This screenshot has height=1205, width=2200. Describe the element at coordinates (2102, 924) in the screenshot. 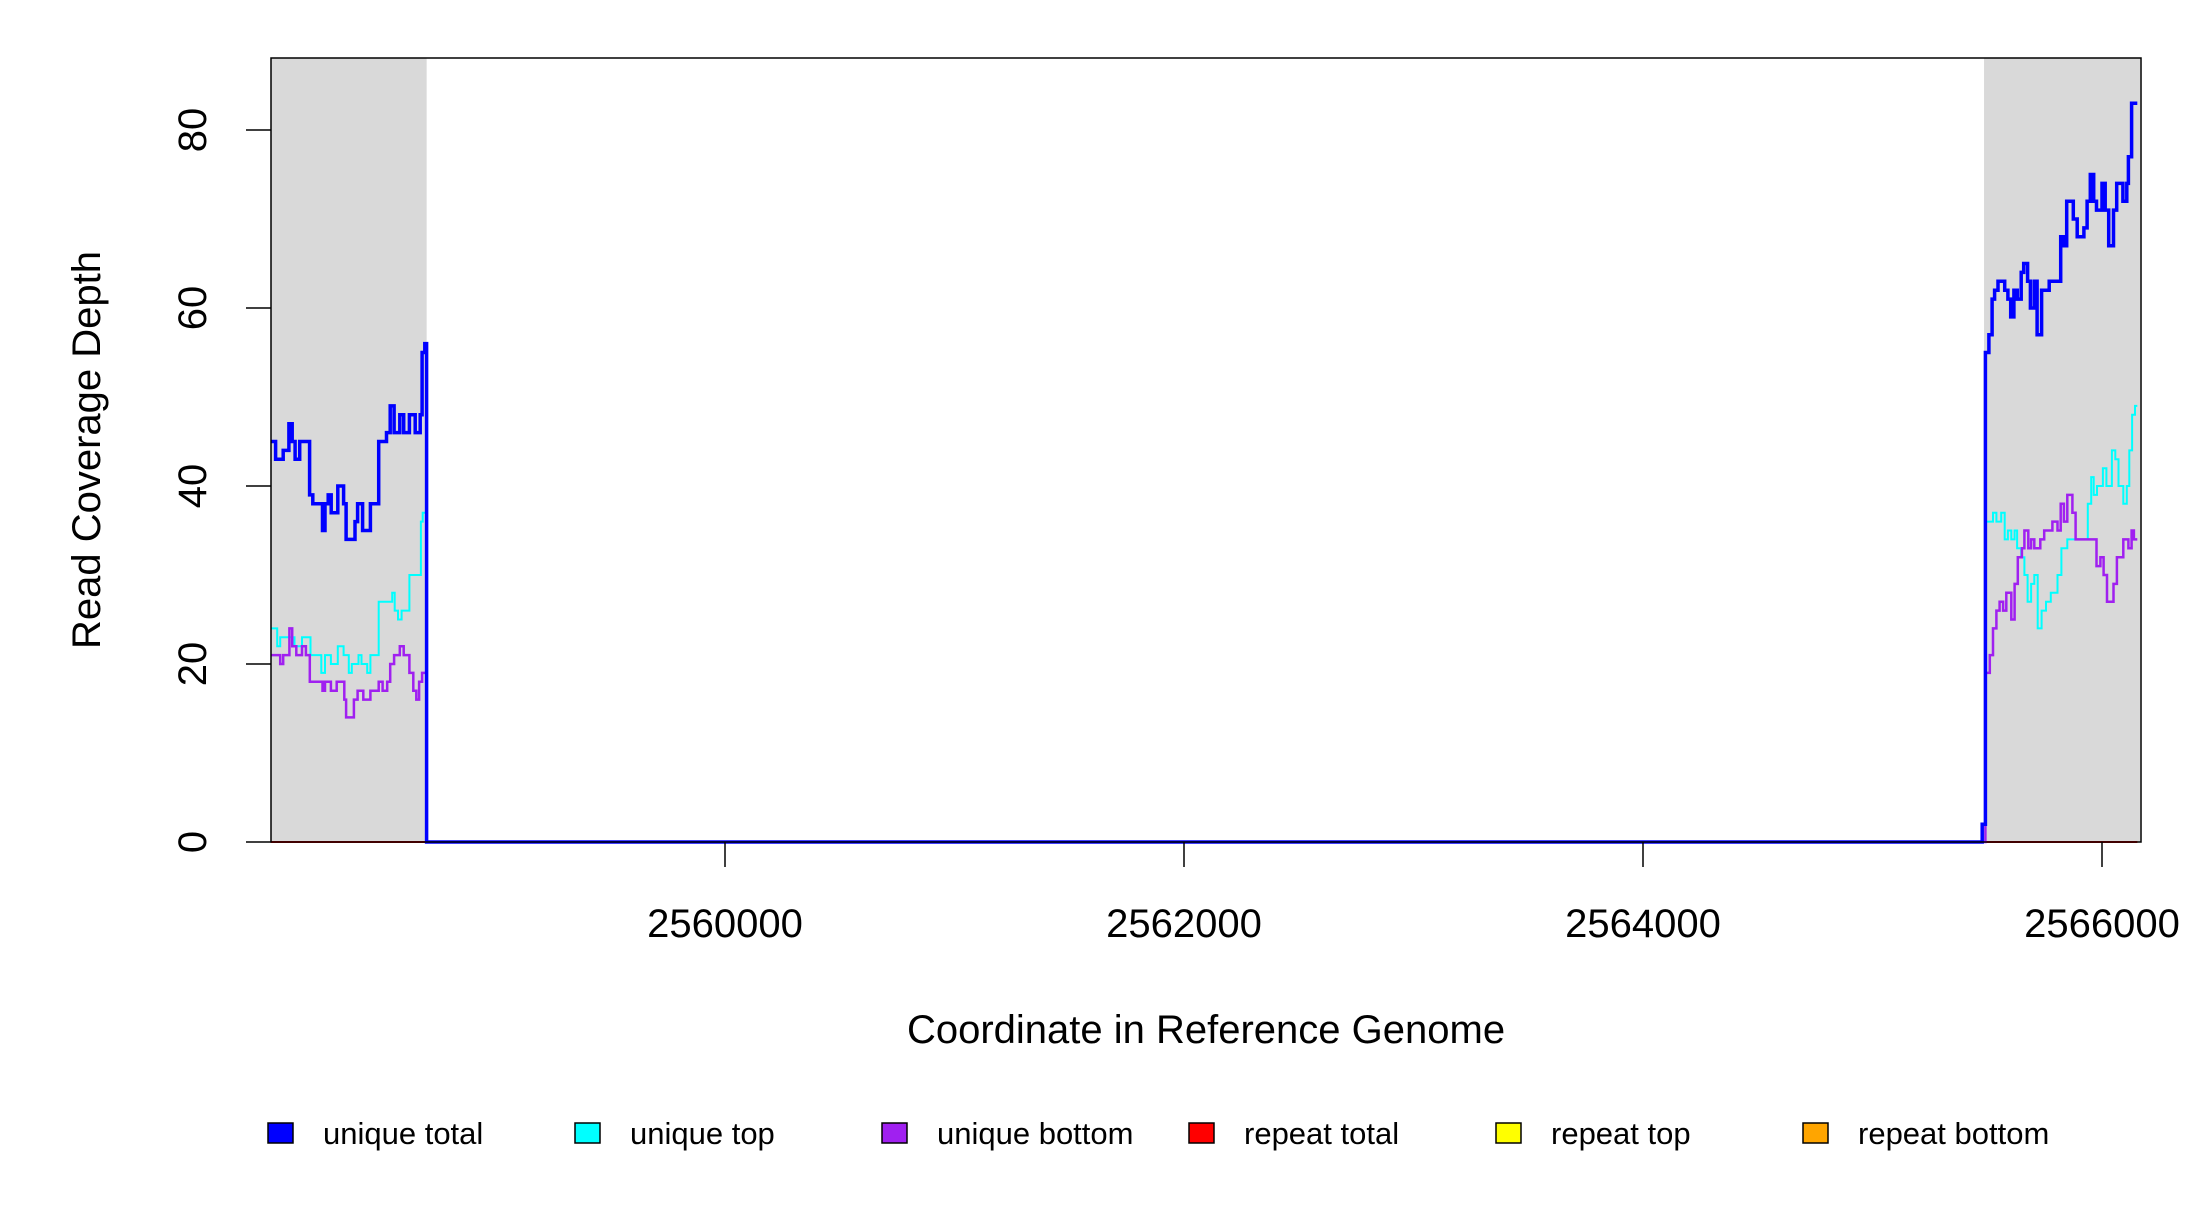

I see `x-tick-label: 2566000` at that location.